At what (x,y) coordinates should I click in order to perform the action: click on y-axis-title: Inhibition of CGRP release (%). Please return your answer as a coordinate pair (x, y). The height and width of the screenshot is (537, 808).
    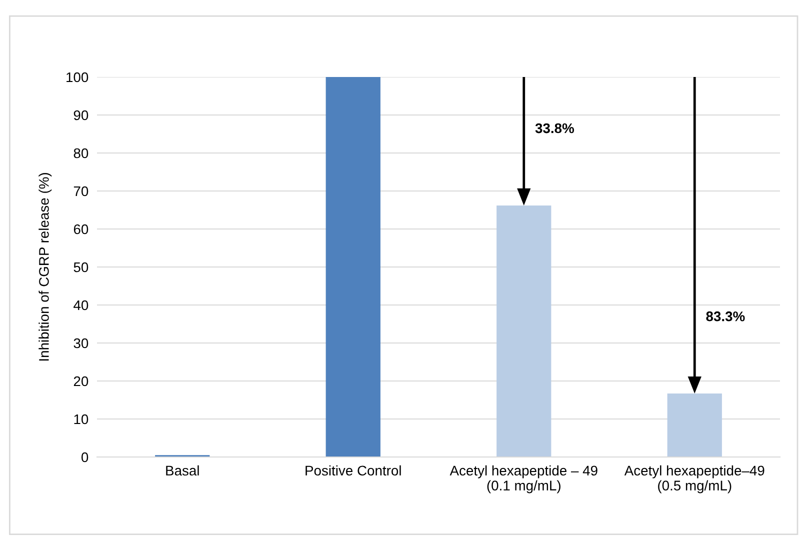
    Looking at the image, I should click on (45, 267).